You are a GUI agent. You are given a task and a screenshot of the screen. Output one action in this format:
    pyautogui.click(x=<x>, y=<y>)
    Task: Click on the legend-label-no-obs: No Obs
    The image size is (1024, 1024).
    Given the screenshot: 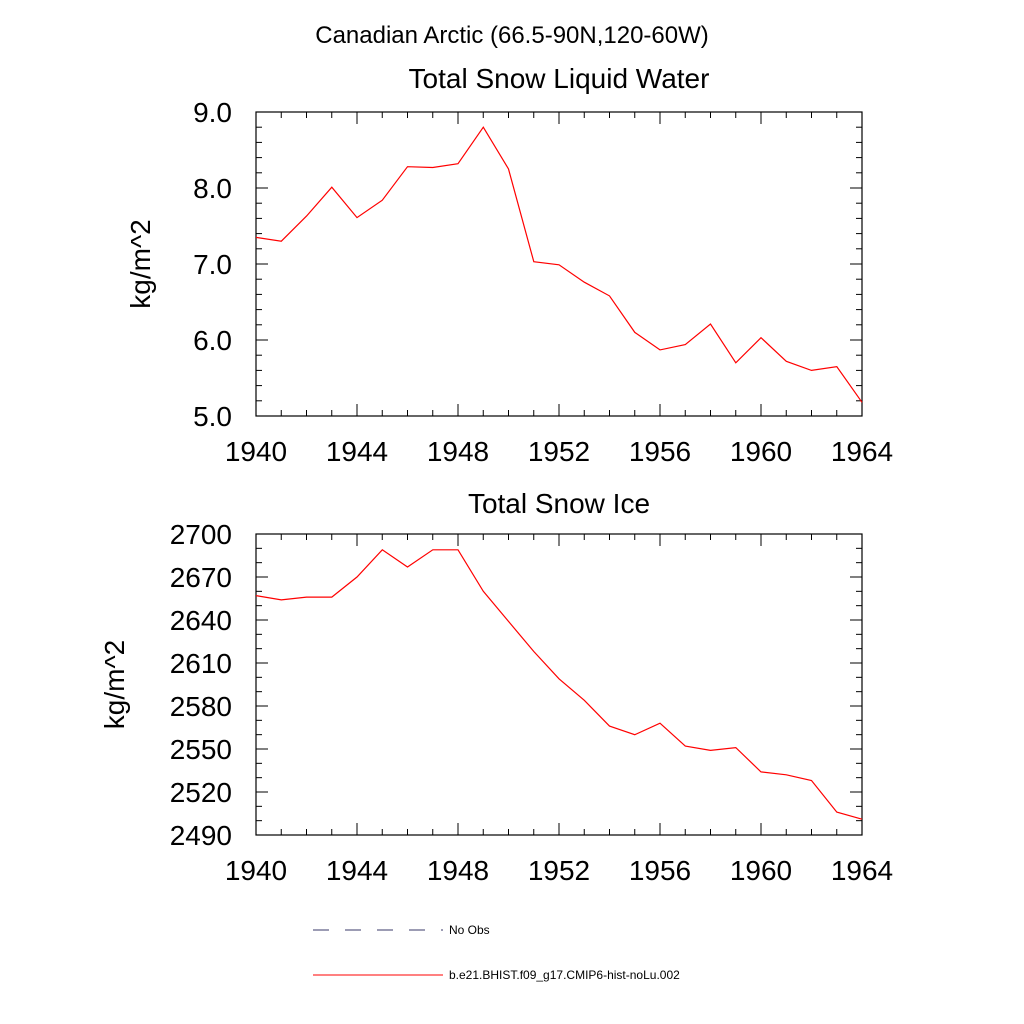 What is the action you would take?
    pyautogui.click(x=469, y=930)
    